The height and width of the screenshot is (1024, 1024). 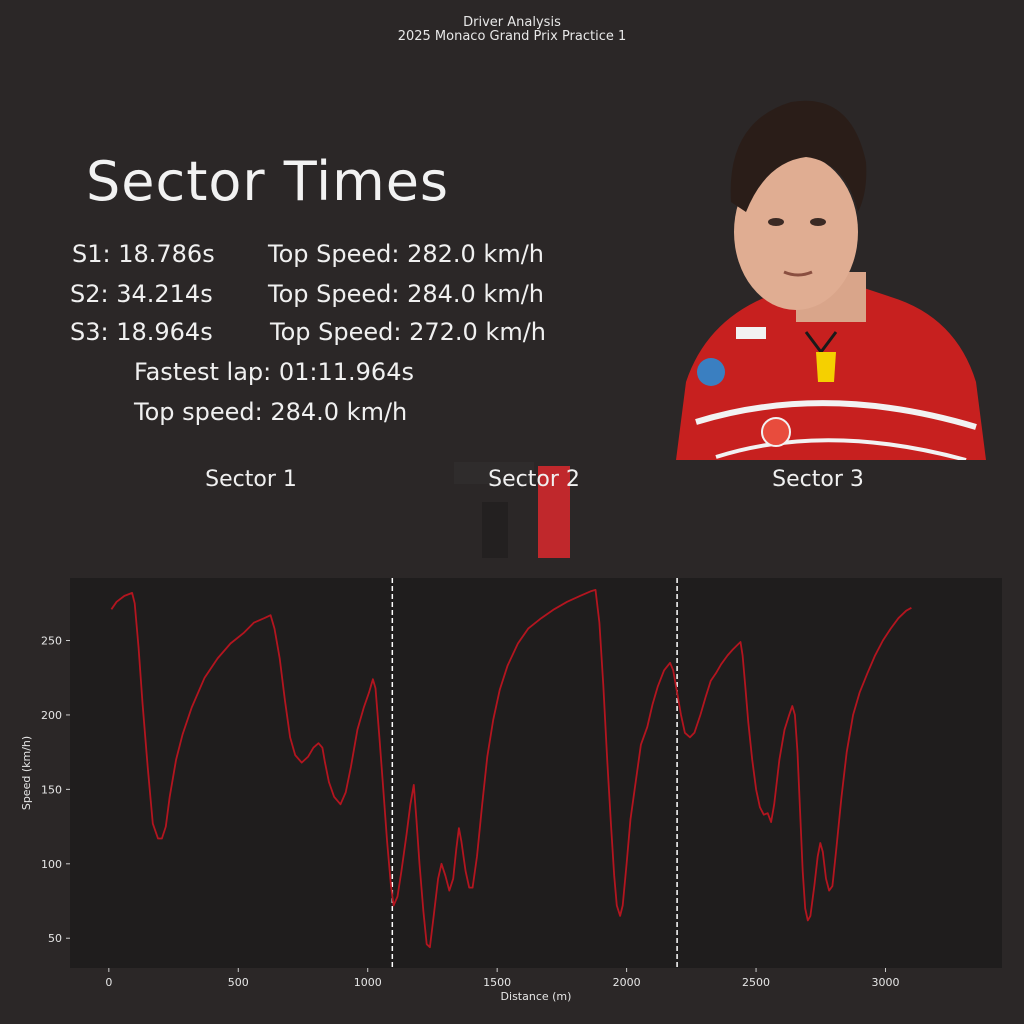 I want to click on header-line-2: 2025 Monaco Grand Prix Practice 1, so click(x=512, y=36).